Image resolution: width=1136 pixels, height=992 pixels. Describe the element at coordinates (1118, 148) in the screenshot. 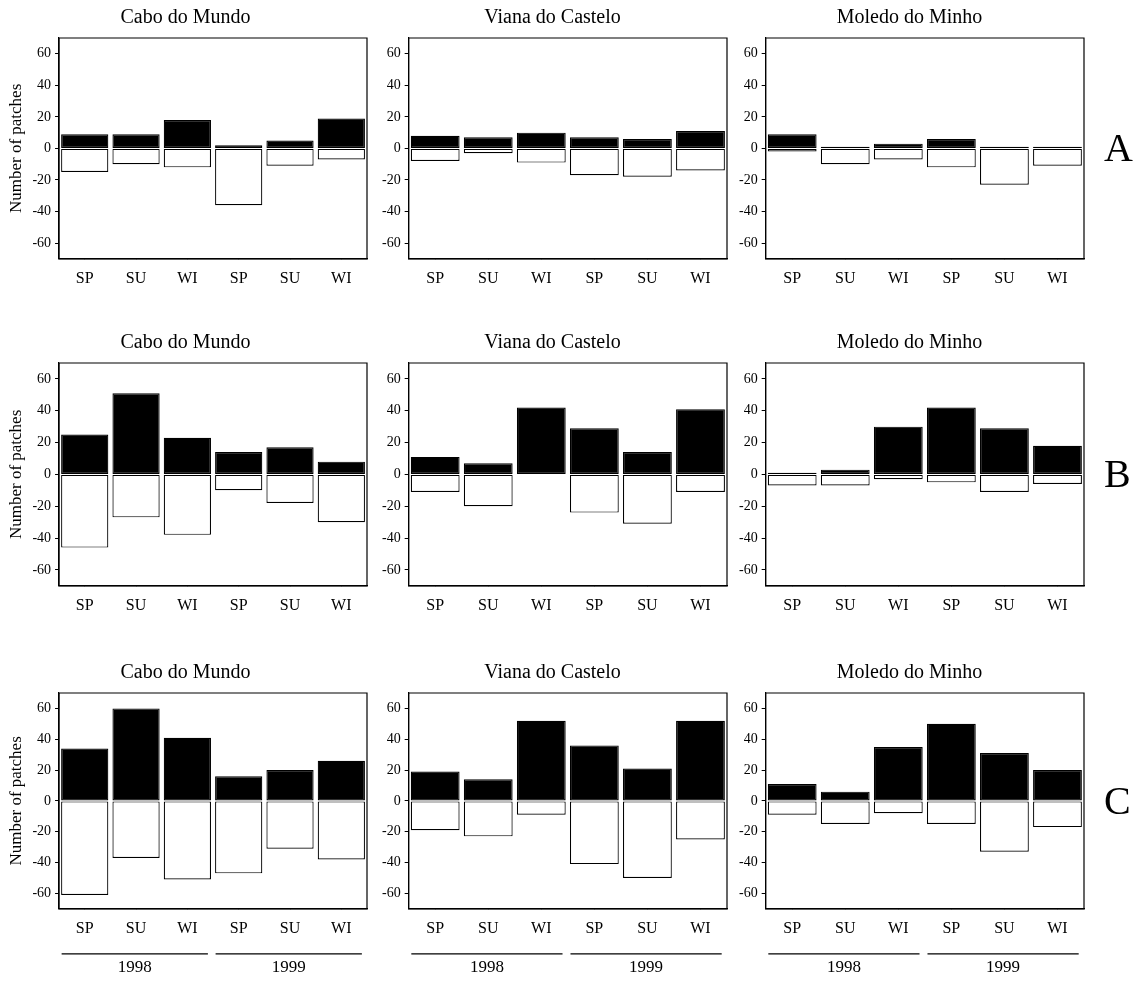

I see `text: A` at that location.